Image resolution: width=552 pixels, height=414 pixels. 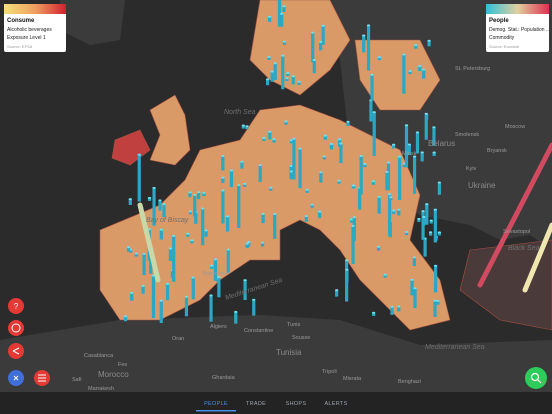 What do you see at coordinates (16, 378) in the screenshot?
I see `close-button` at bounding box center [16, 378].